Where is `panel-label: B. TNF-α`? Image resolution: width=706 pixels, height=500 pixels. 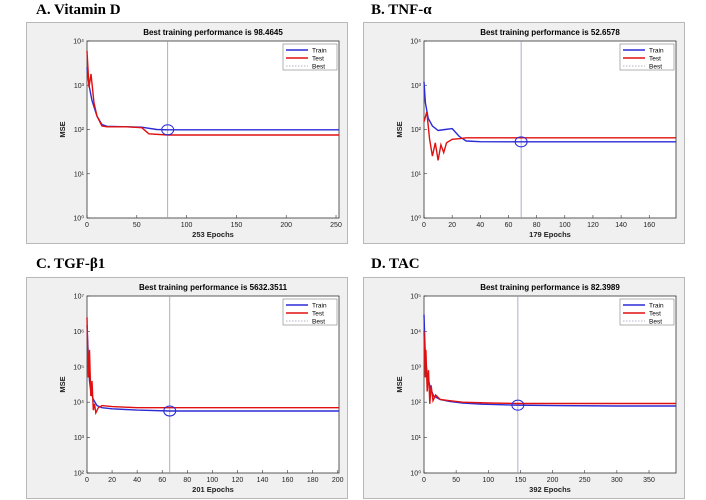
panel-label: B. TNF-α is located at coordinates (401, 10).